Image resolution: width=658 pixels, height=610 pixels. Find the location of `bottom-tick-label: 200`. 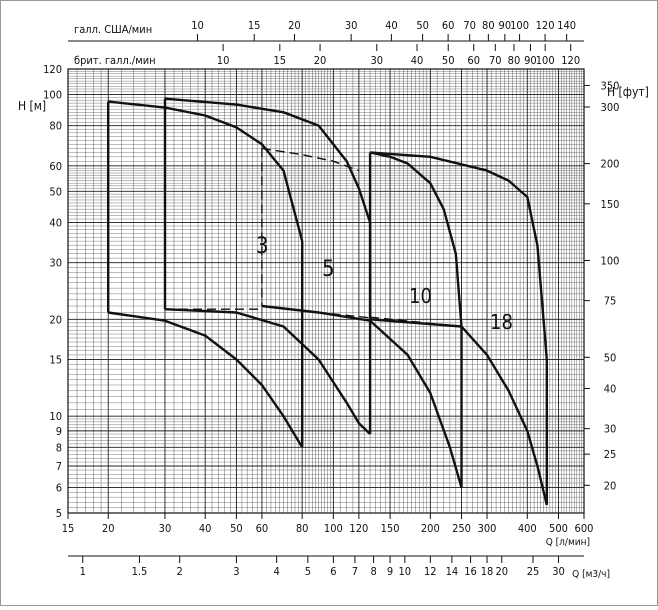

bottom-tick-label: 200 is located at coordinates (430, 528).